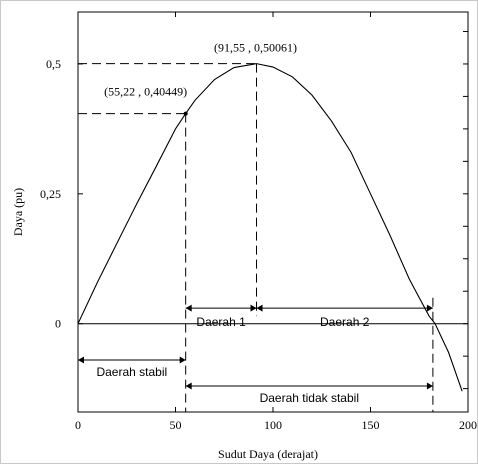  What do you see at coordinates (78, 425) in the screenshot?
I see `x-tick-label: 0` at bounding box center [78, 425].